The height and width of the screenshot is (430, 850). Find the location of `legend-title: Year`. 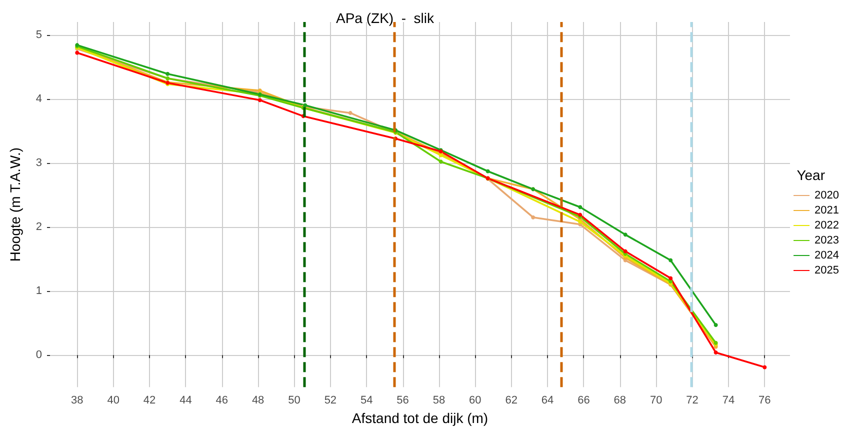

legend-title: Year is located at coordinates (811, 175).